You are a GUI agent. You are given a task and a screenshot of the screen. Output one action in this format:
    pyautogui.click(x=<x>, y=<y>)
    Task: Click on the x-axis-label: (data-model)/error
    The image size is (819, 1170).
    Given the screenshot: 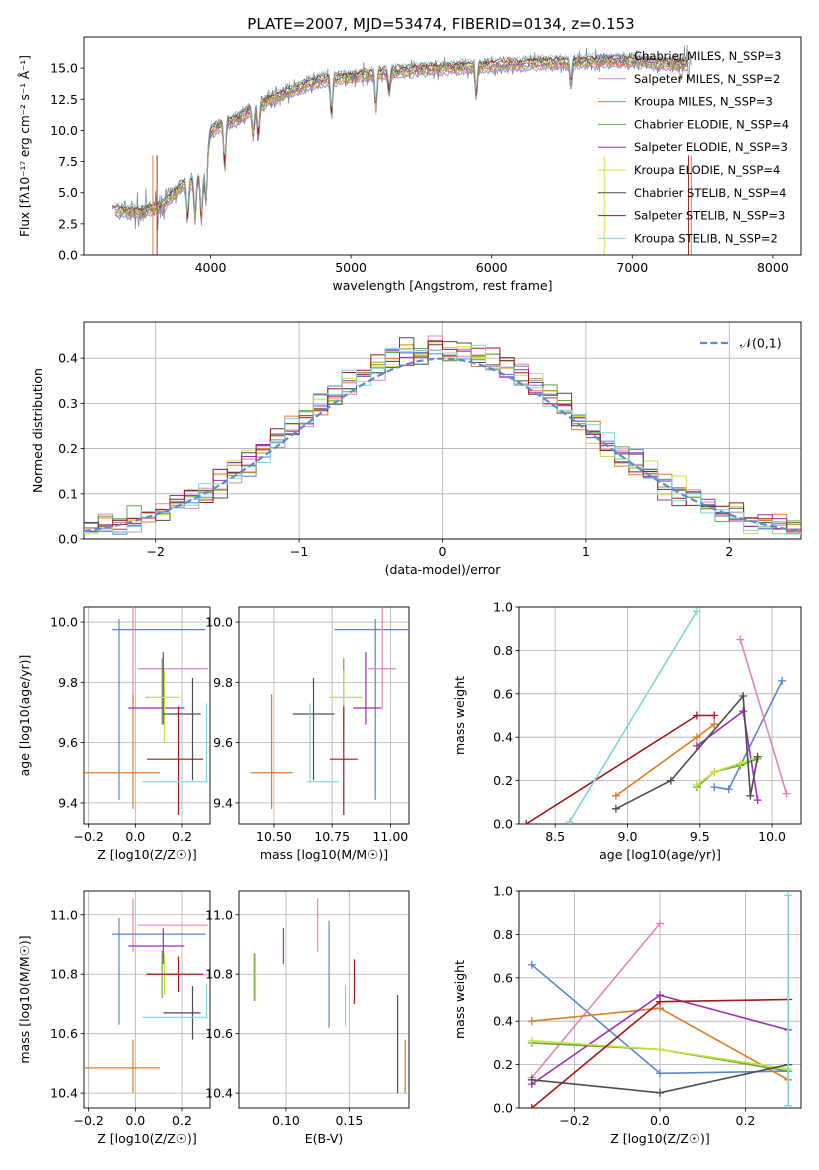 What is the action you would take?
    pyautogui.click(x=443, y=569)
    